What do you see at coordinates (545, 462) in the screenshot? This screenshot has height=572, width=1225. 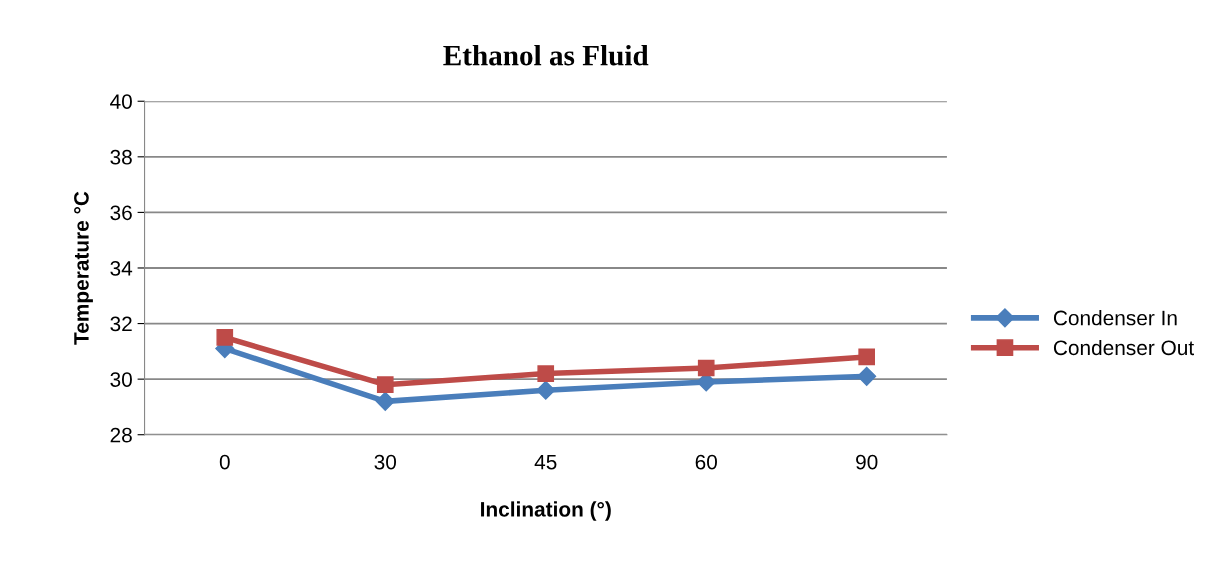 I see `x-tick-label: 45` at bounding box center [545, 462].